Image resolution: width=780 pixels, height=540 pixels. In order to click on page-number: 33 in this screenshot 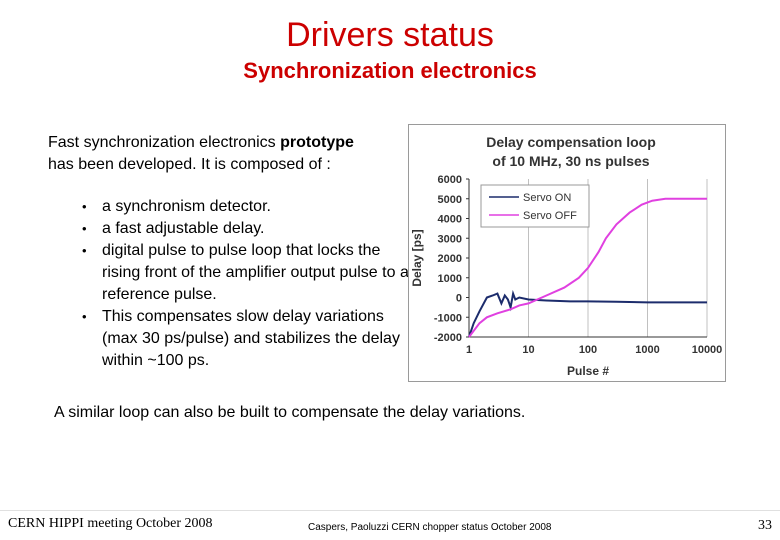, I will do `click(765, 525)`.